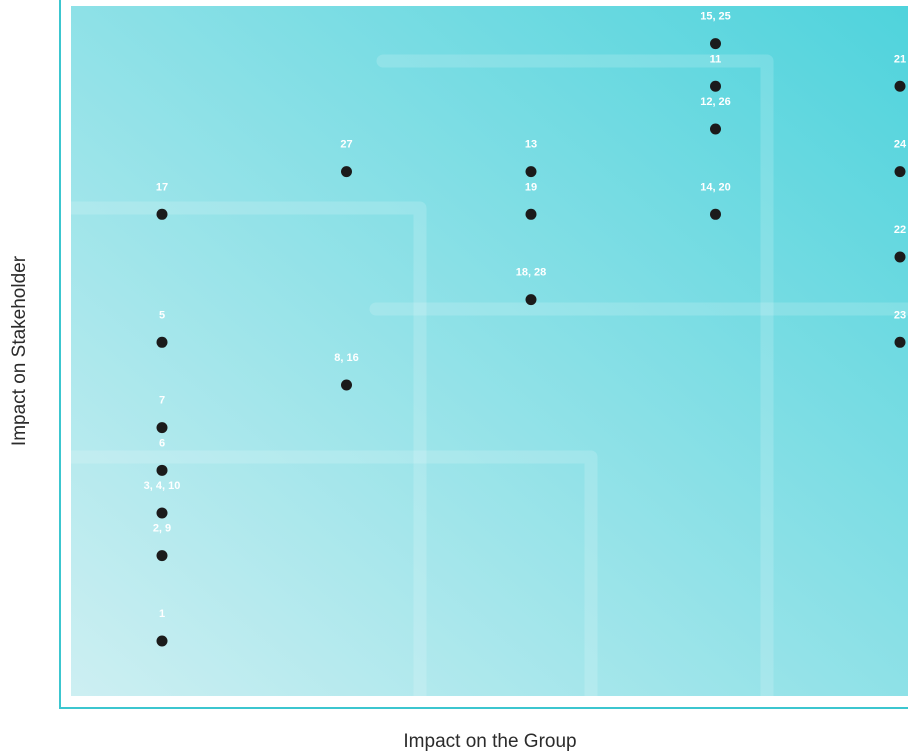 The width and height of the screenshot is (908, 756). Describe the element at coordinates (162, 486) in the screenshot. I see `point-label: 3, 4, 10` at that location.